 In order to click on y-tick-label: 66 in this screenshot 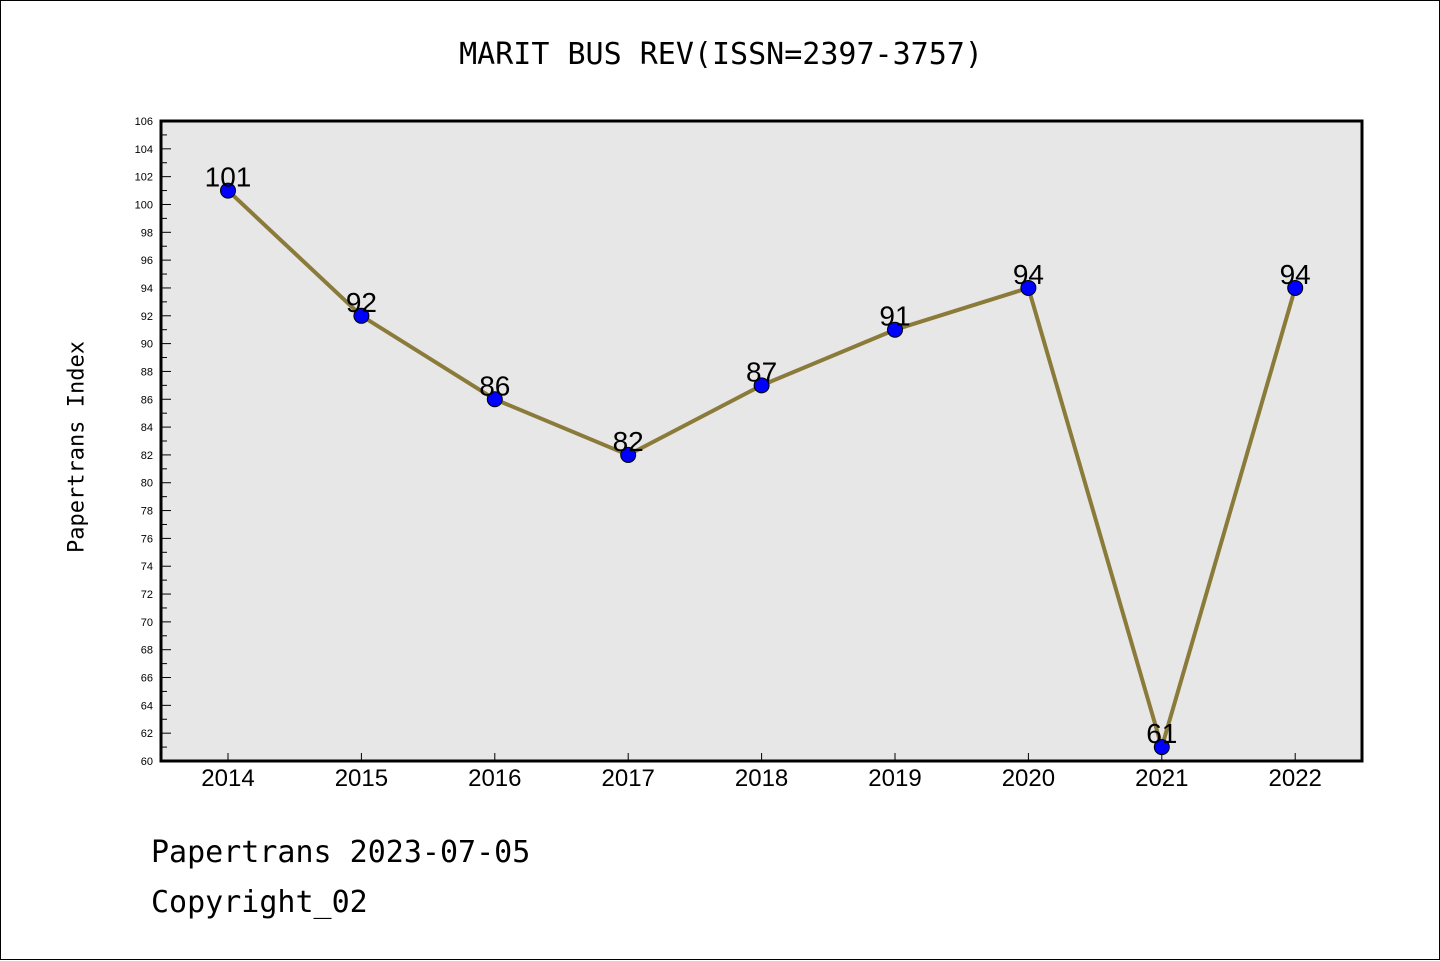, I will do `click(147, 679)`.